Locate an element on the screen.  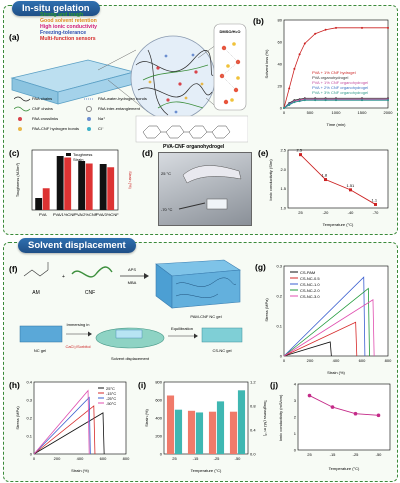
j-ytick-label: 1 is located at coordinates (295, 433).